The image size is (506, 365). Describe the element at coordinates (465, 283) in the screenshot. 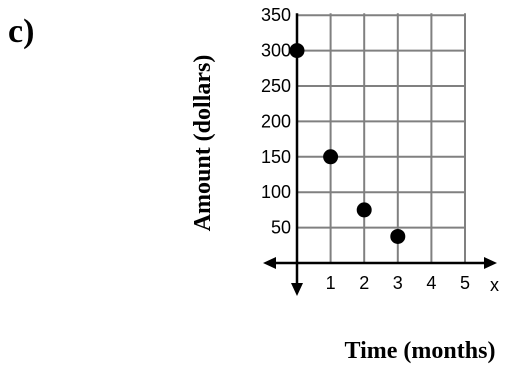

I see `x-tick-label: 5` at that location.